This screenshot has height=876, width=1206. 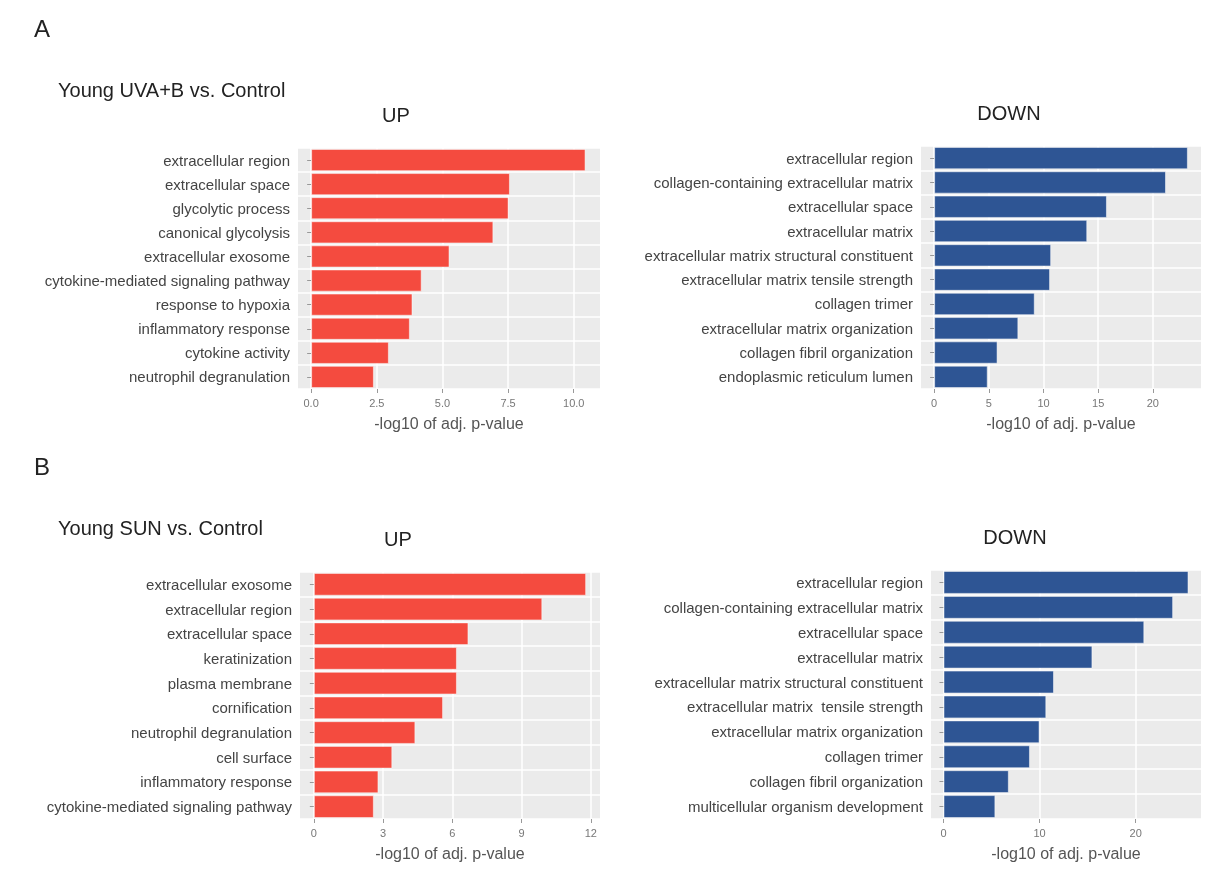 What do you see at coordinates (508, 402) in the screenshot?
I see `x-tick-label: 7.5` at bounding box center [508, 402].